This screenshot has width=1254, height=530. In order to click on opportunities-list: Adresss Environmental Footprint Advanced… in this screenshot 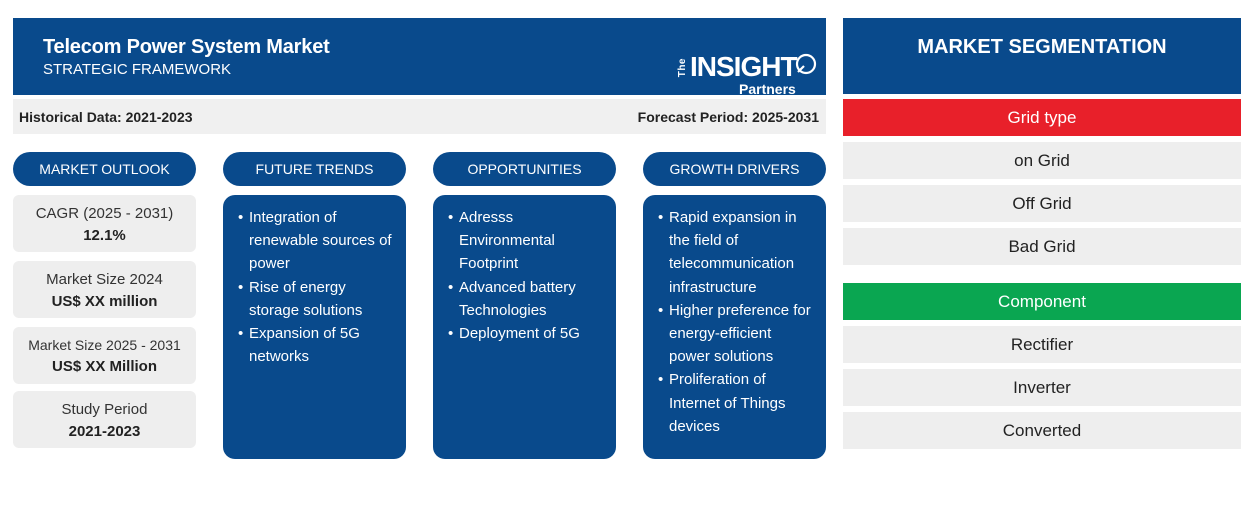, I will do `click(527, 275)`.